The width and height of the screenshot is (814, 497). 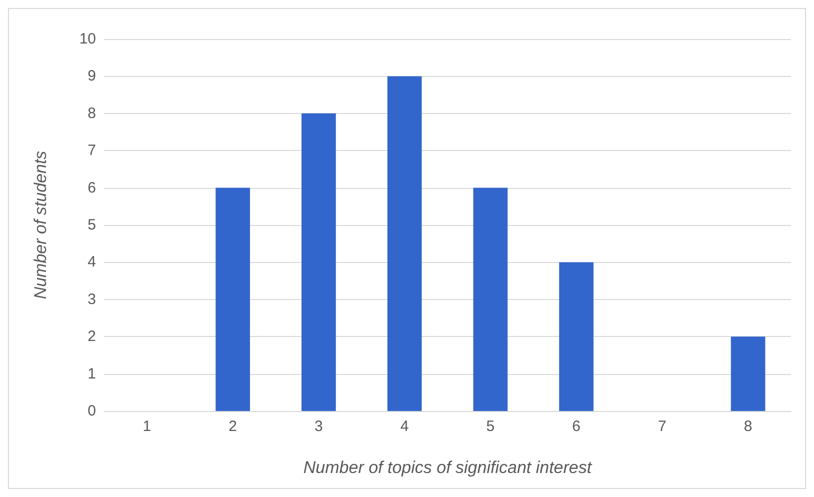 What do you see at coordinates (92, 411) in the screenshot?
I see `y-tick-label: 0` at bounding box center [92, 411].